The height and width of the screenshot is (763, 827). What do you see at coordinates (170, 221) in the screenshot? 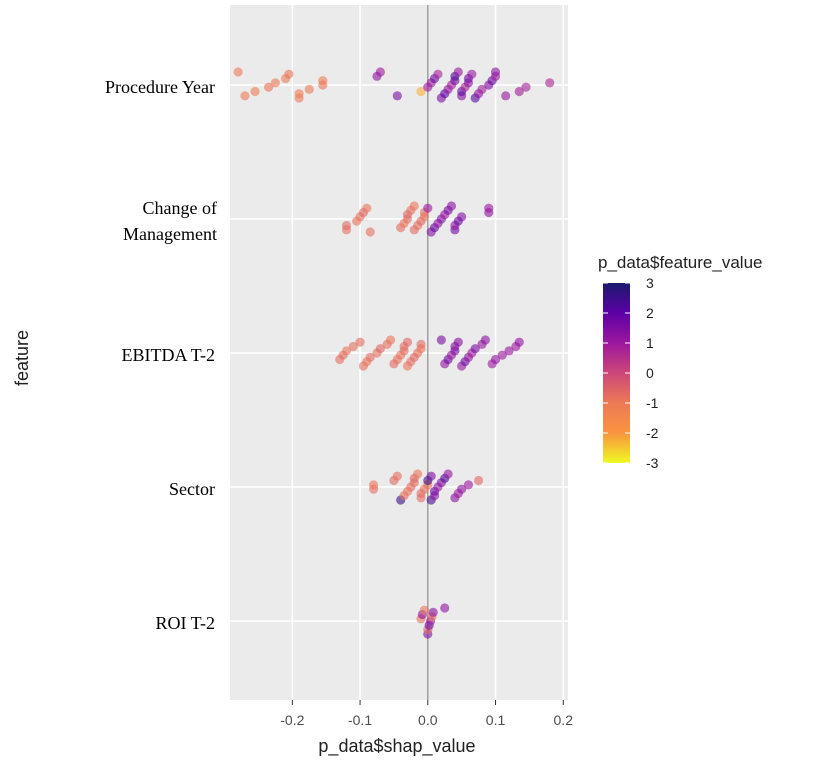
I see `feature-label: Change of Management` at bounding box center [170, 221].